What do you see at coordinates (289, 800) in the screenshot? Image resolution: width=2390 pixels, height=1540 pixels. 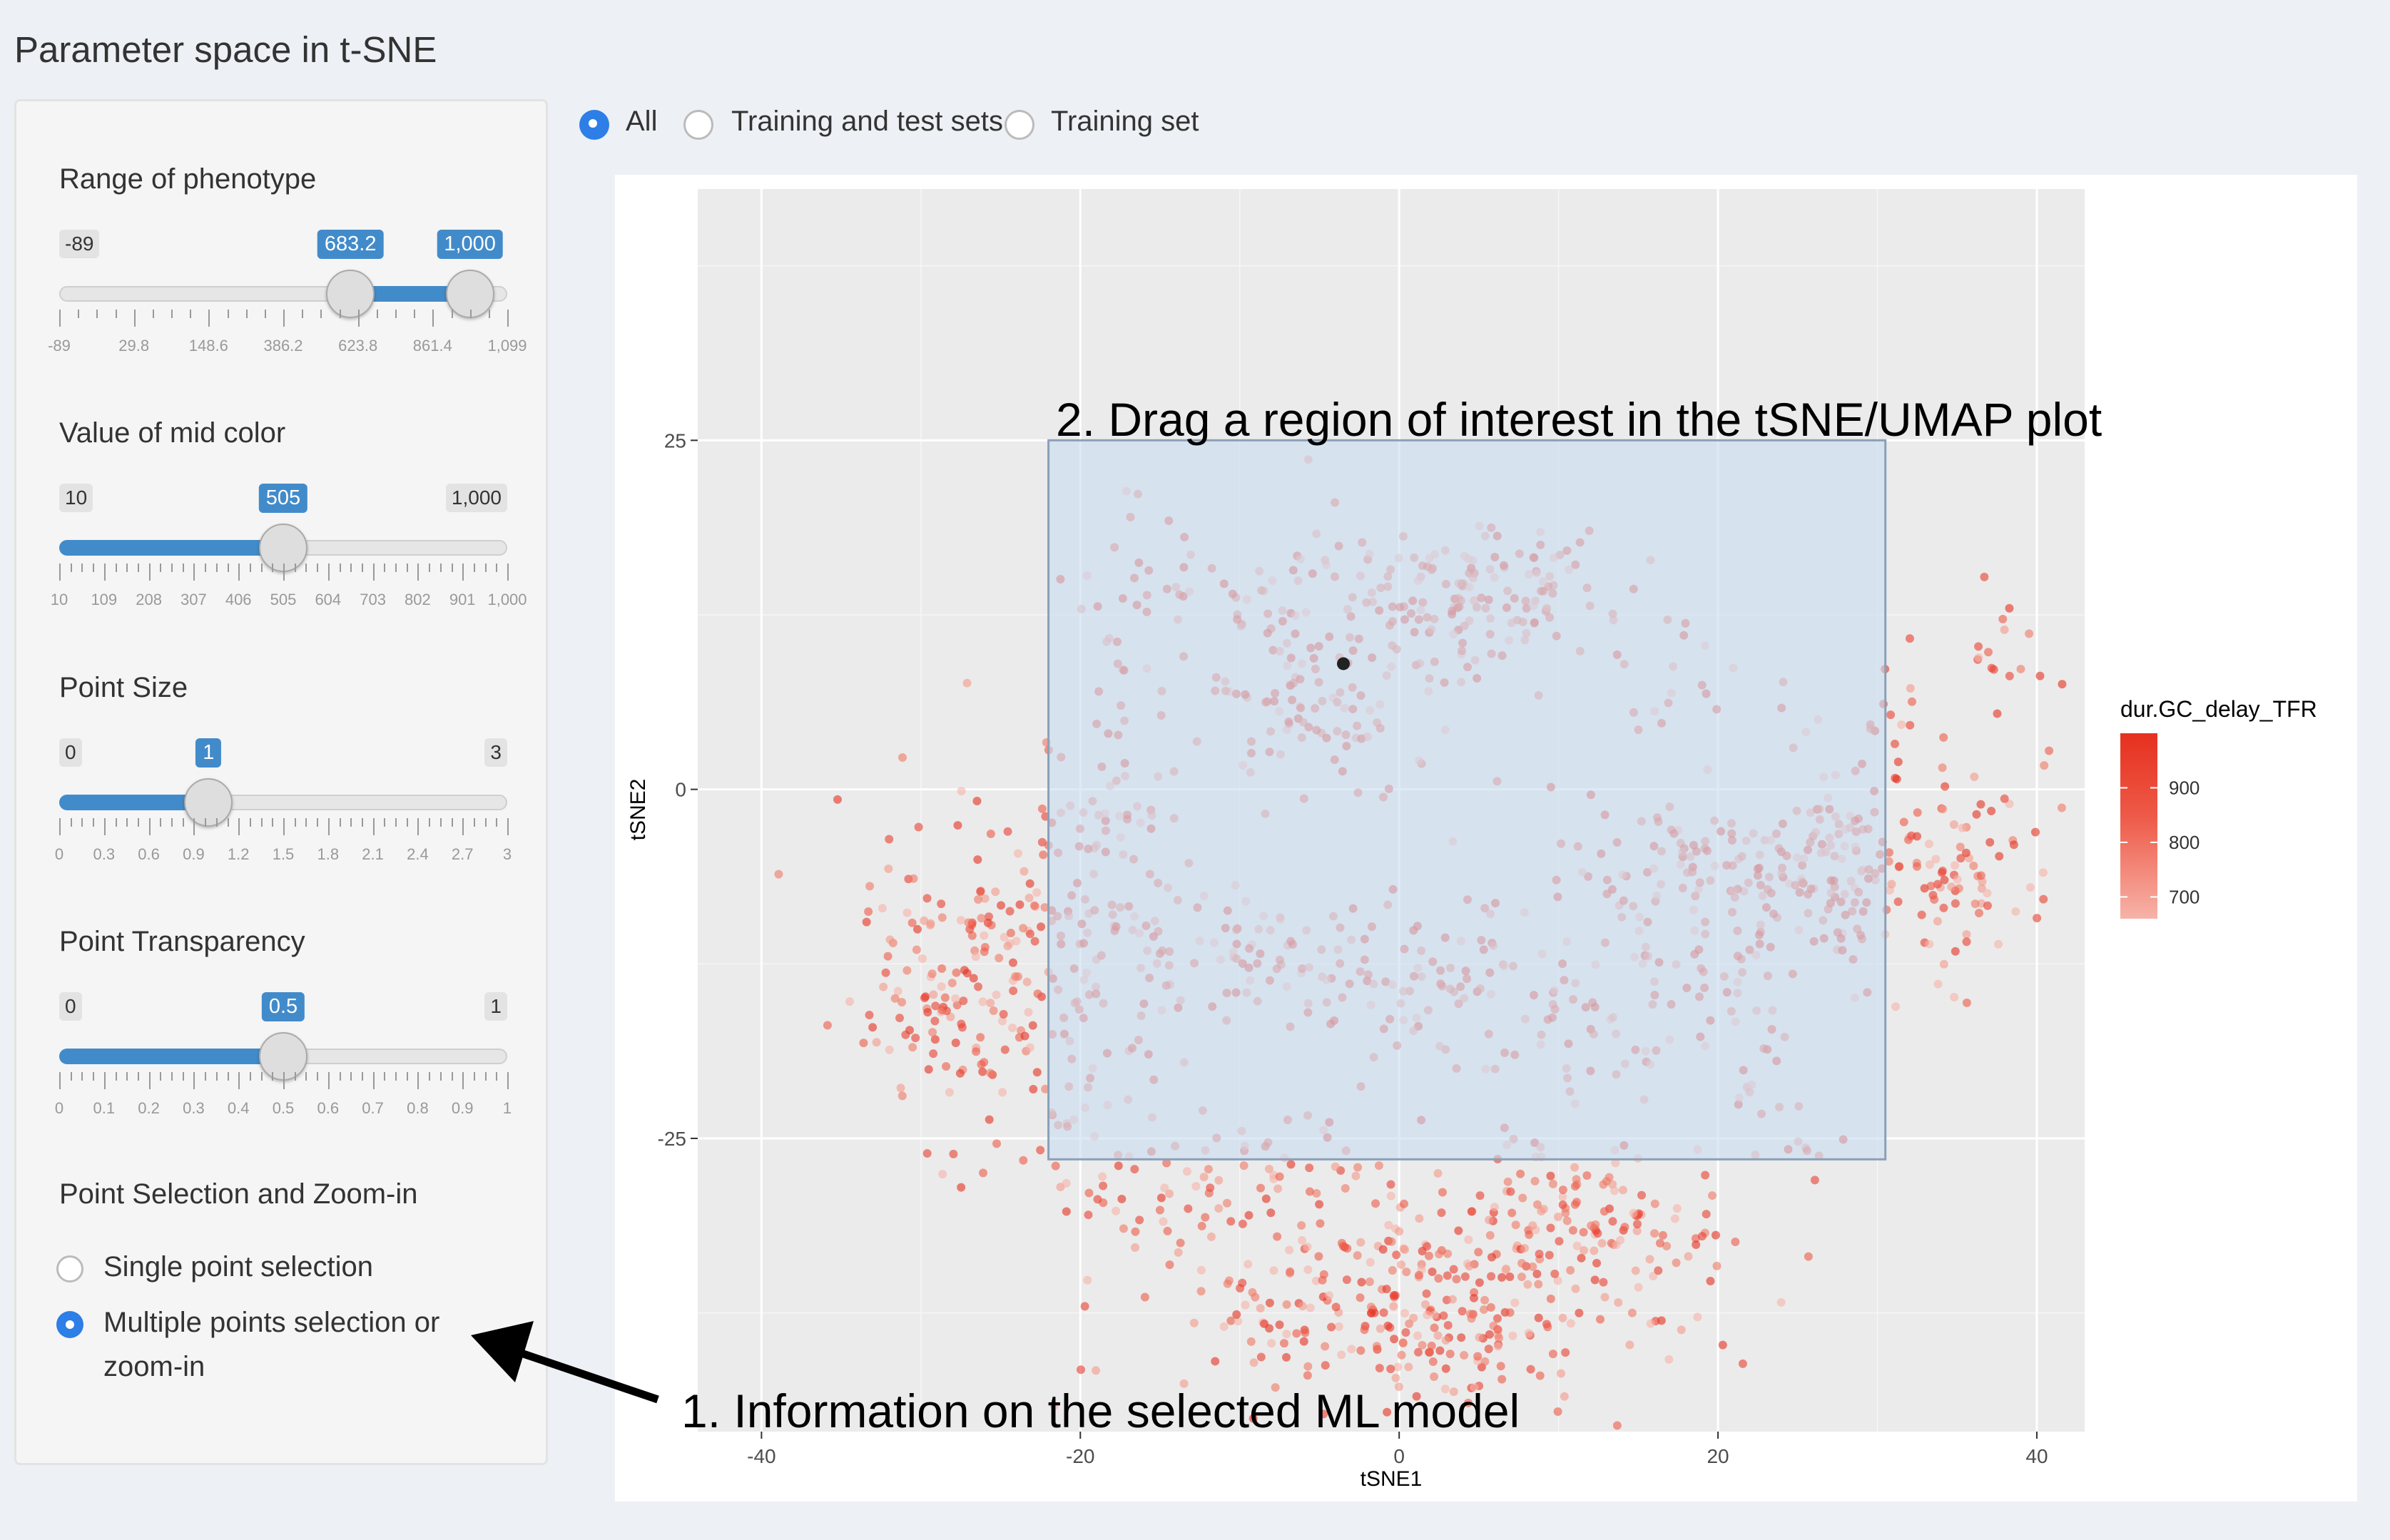 I see `point-size-slider: 0 3 1 0 0.3 0.6 0.9 1.2 1.5 1.8 2.1 2.4 2.7 3` at bounding box center [289, 800].